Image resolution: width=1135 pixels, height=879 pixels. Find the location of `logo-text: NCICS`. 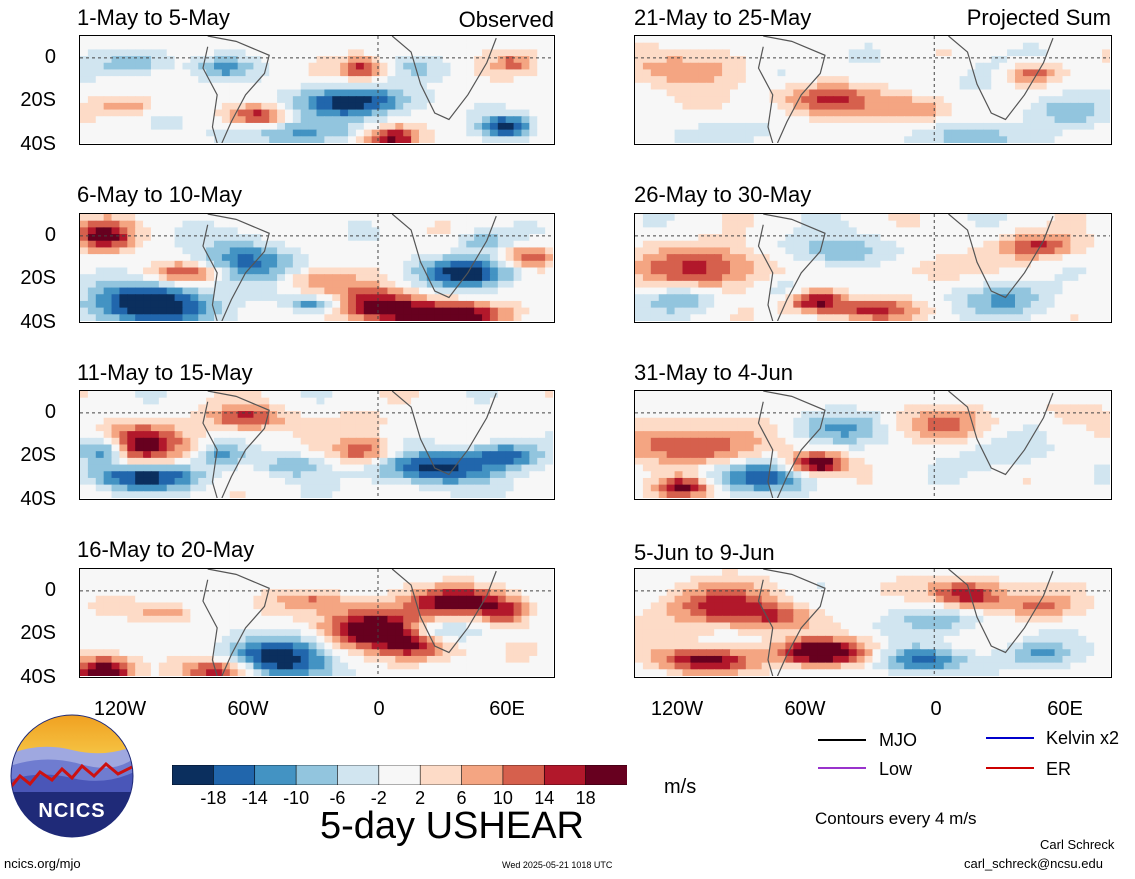

logo-text: NCICS is located at coordinates (72, 811).